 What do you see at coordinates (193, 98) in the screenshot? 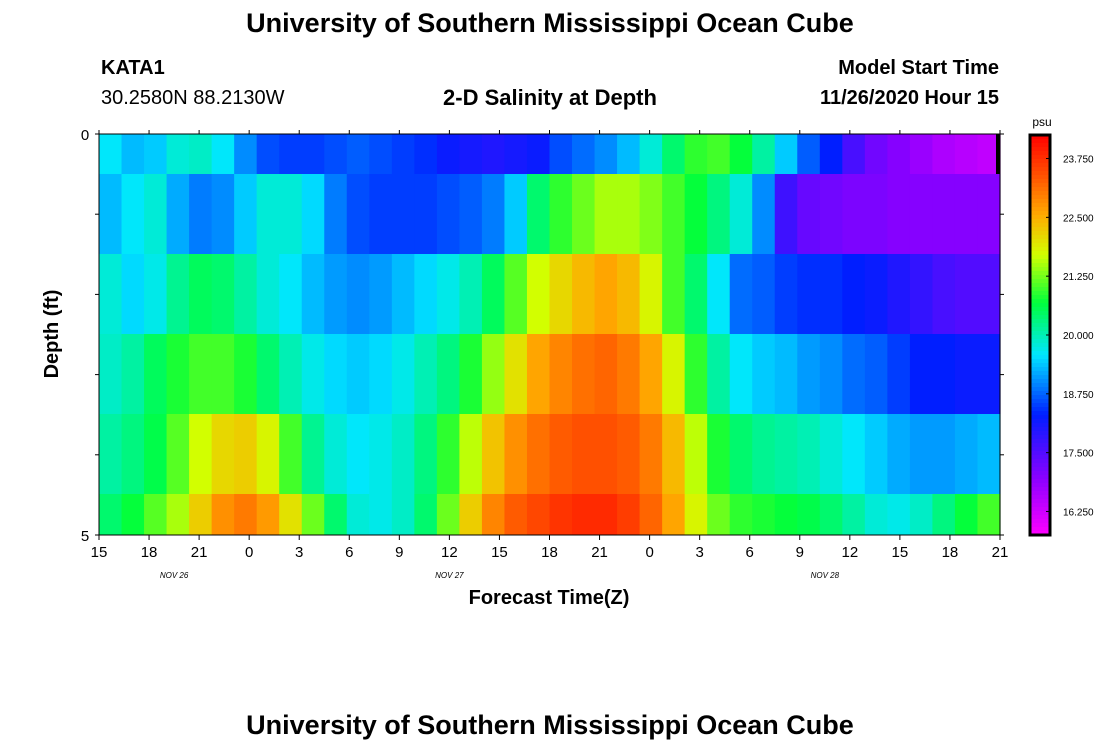
I see `station-coords: 30.2580N 88.2130W` at bounding box center [193, 98].